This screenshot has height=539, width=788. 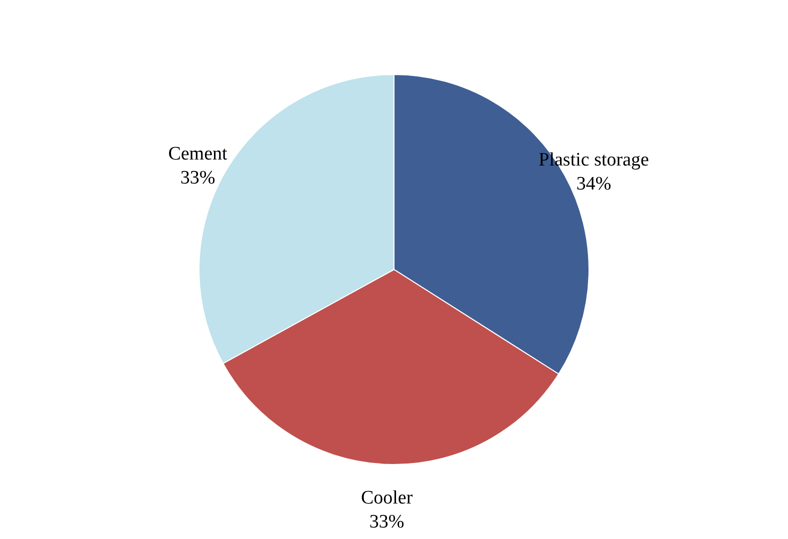 I want to click on data-label: 34%, so click(x=594, y=184).